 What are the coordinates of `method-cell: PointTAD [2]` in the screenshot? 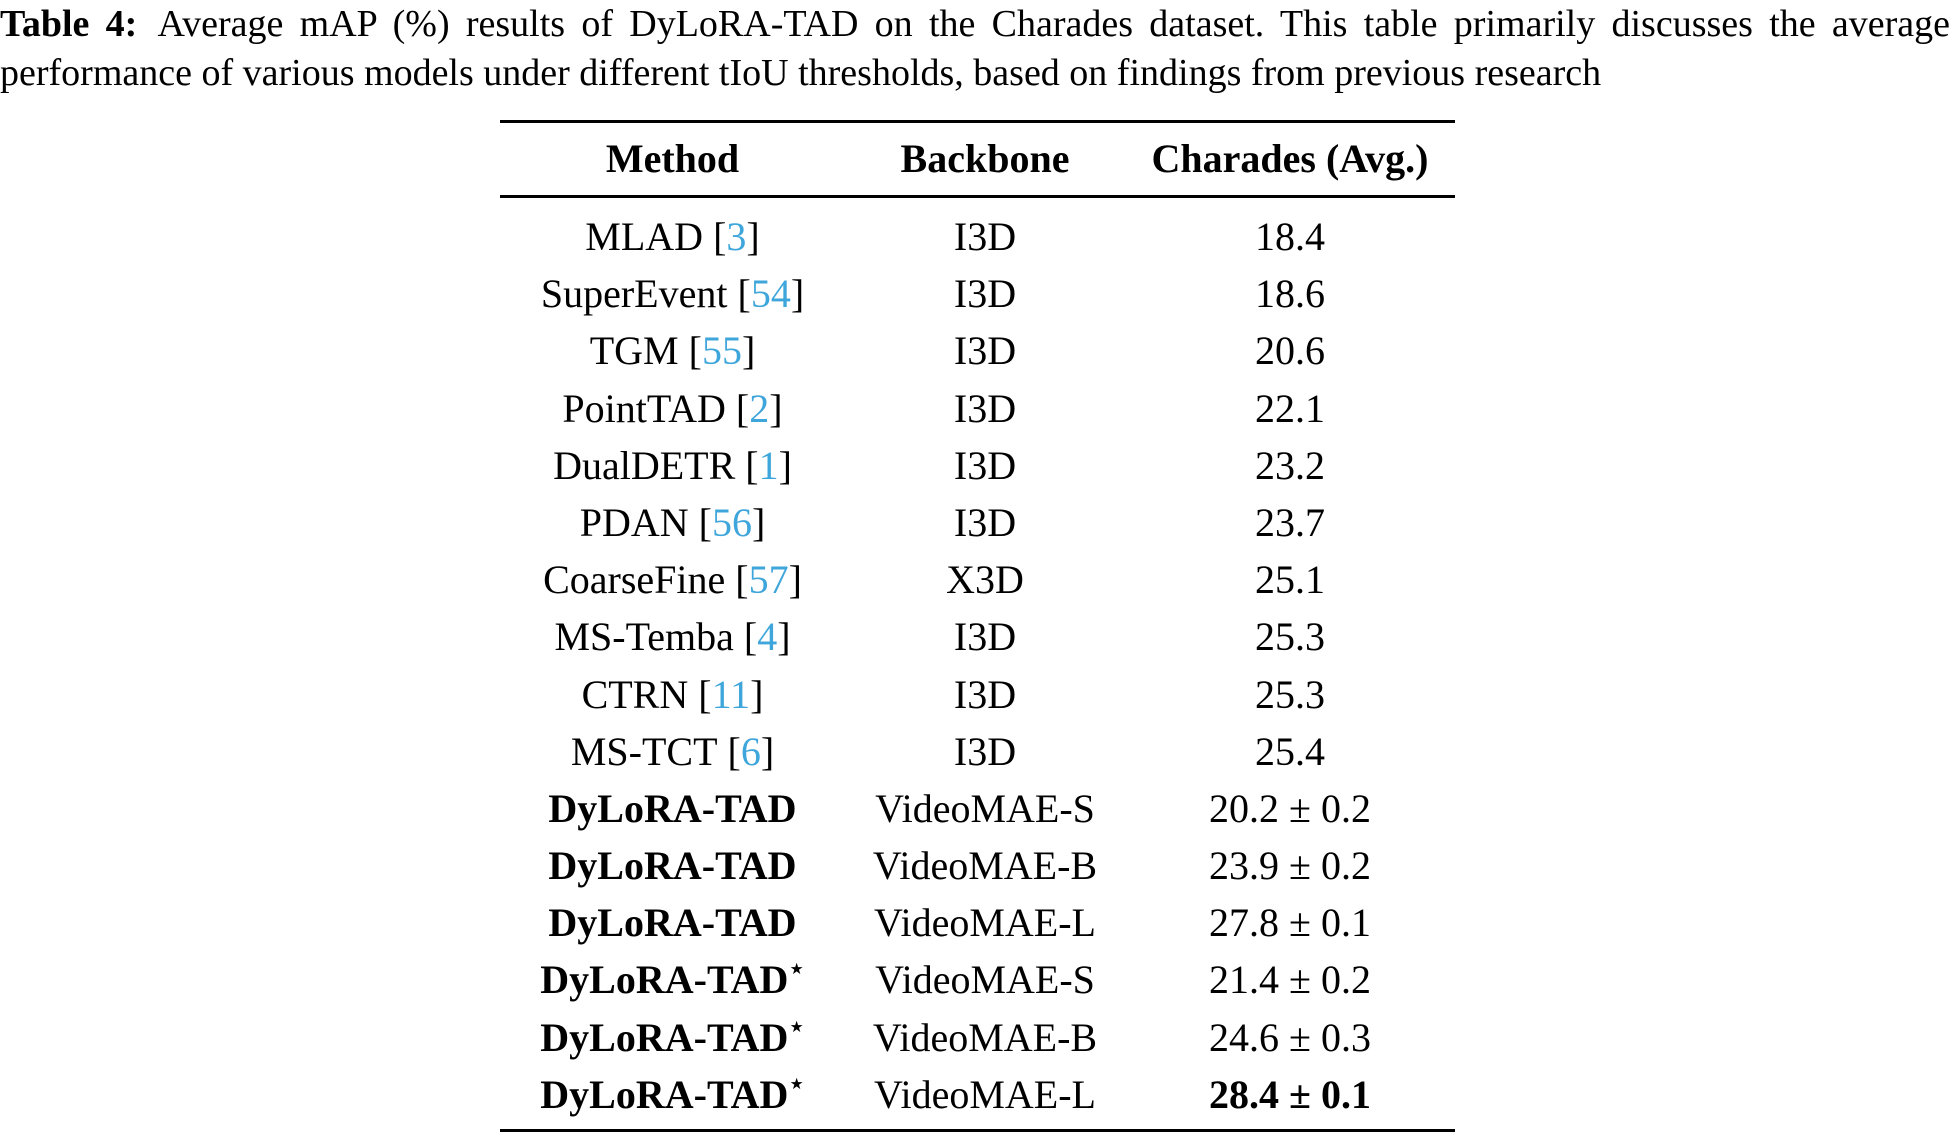 It's located at (672, 408).